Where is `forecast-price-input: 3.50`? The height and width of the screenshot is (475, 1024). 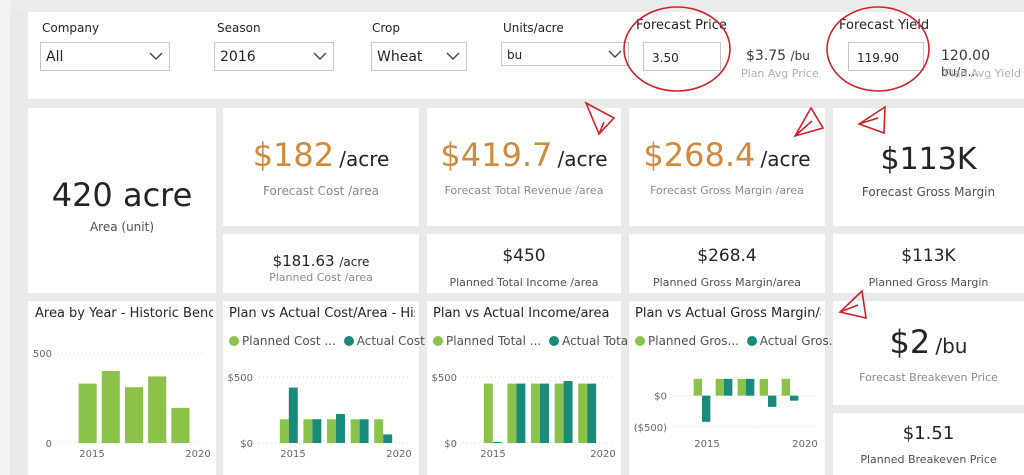
forecast-price-input: 3.50 is located at coordinates (682, 56).